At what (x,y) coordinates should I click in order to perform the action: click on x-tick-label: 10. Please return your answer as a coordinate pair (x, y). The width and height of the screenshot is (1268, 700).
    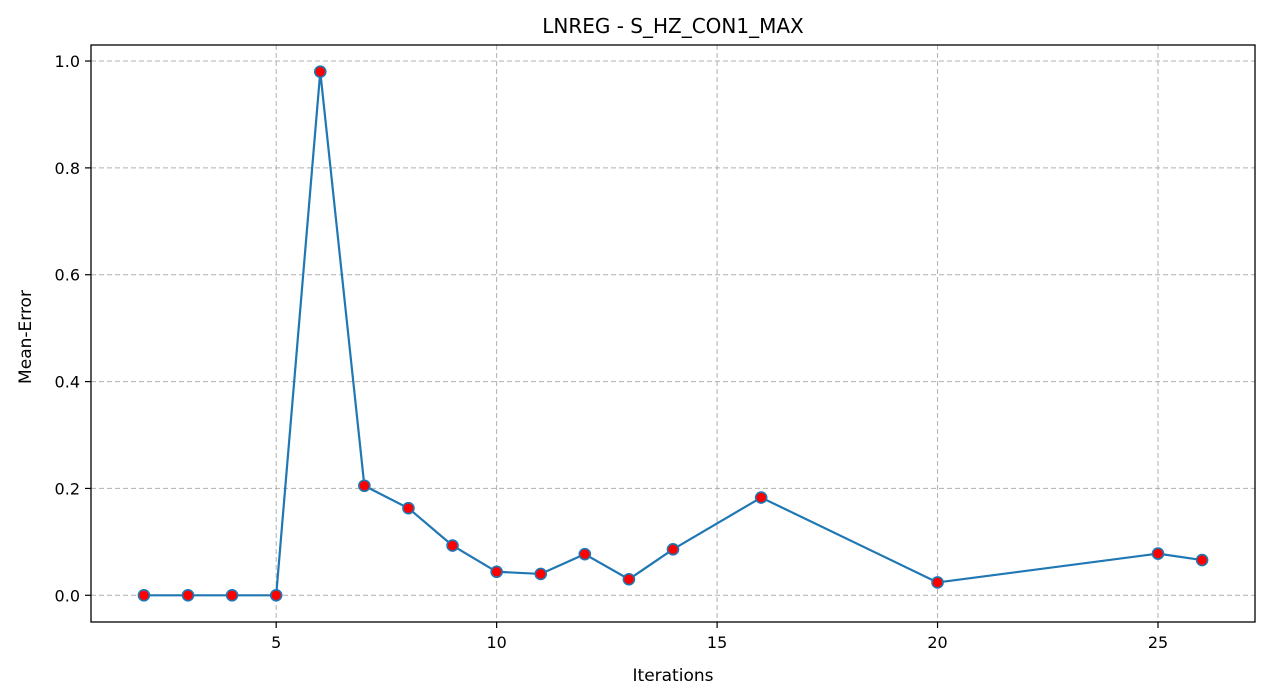
    Looking at the image, I should click on (496, 642).